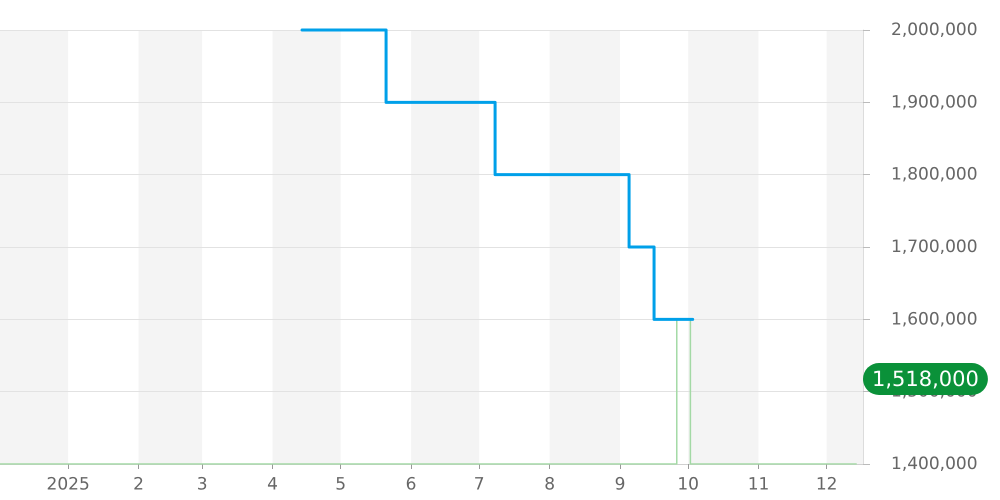  What do you see at coordinates (827, 484) in the screenshot?
I see `x-tick-label: 12` at bounding box center [827, 484].